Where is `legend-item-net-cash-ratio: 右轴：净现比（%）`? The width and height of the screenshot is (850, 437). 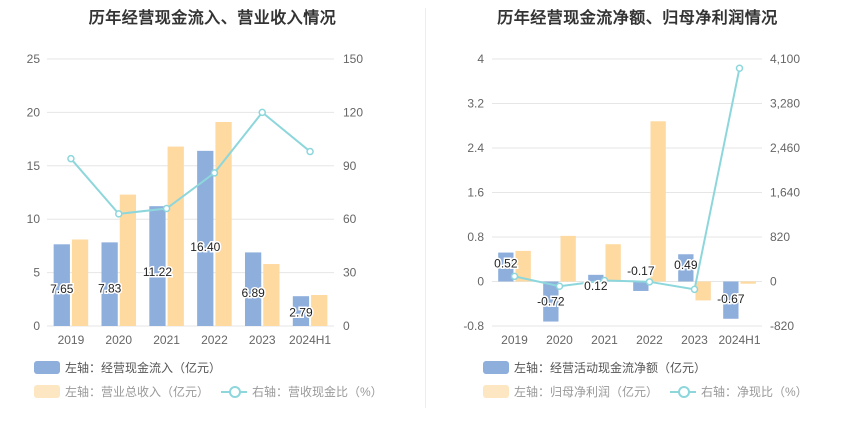 legend-item-net-cash-ratio: 右轴：净现比（%） is located at coordinates (739, 391).